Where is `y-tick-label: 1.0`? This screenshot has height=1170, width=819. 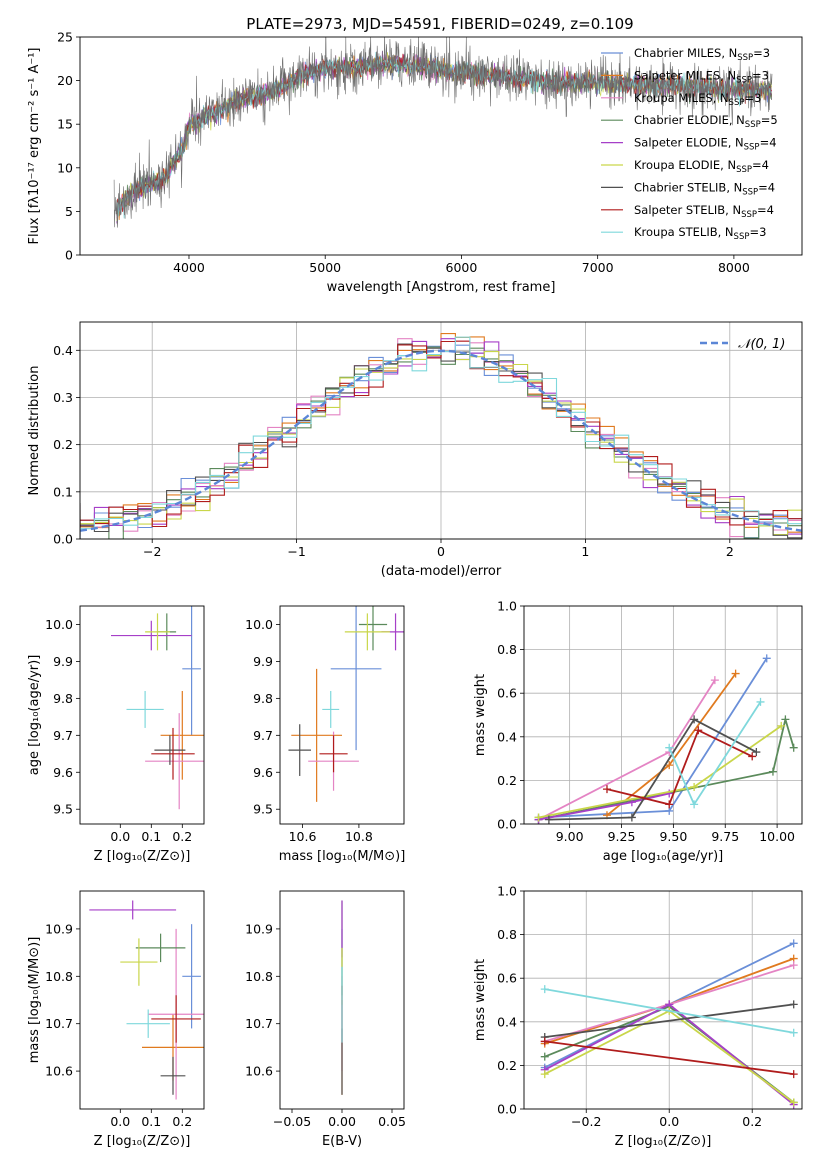
y-tick-label: 1.0 is located at coordinates (507, 891).